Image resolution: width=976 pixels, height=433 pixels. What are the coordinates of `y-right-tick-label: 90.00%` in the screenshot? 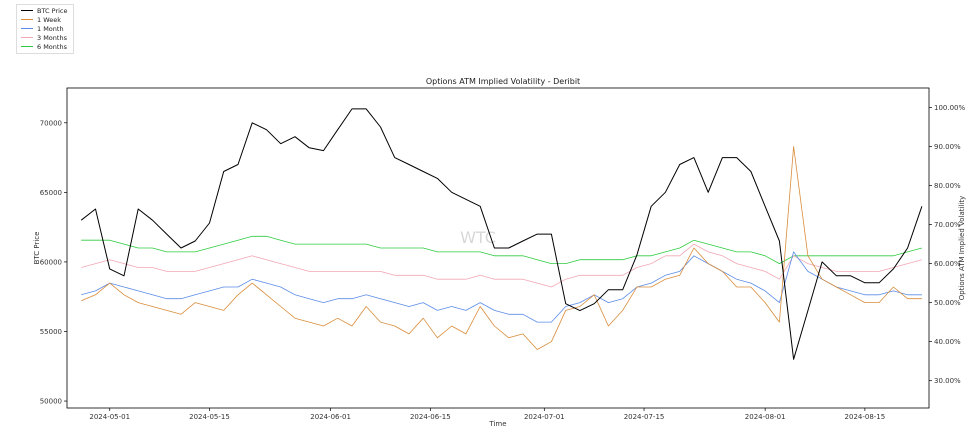 It's located at (947, 147).